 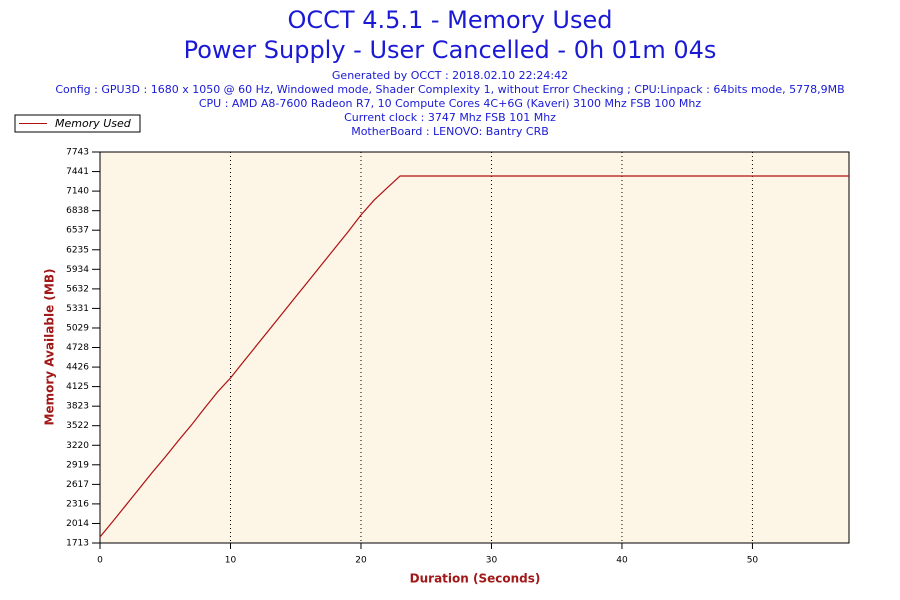 I want to click on y-tick-label: 7441, so click(x=77, y=172).